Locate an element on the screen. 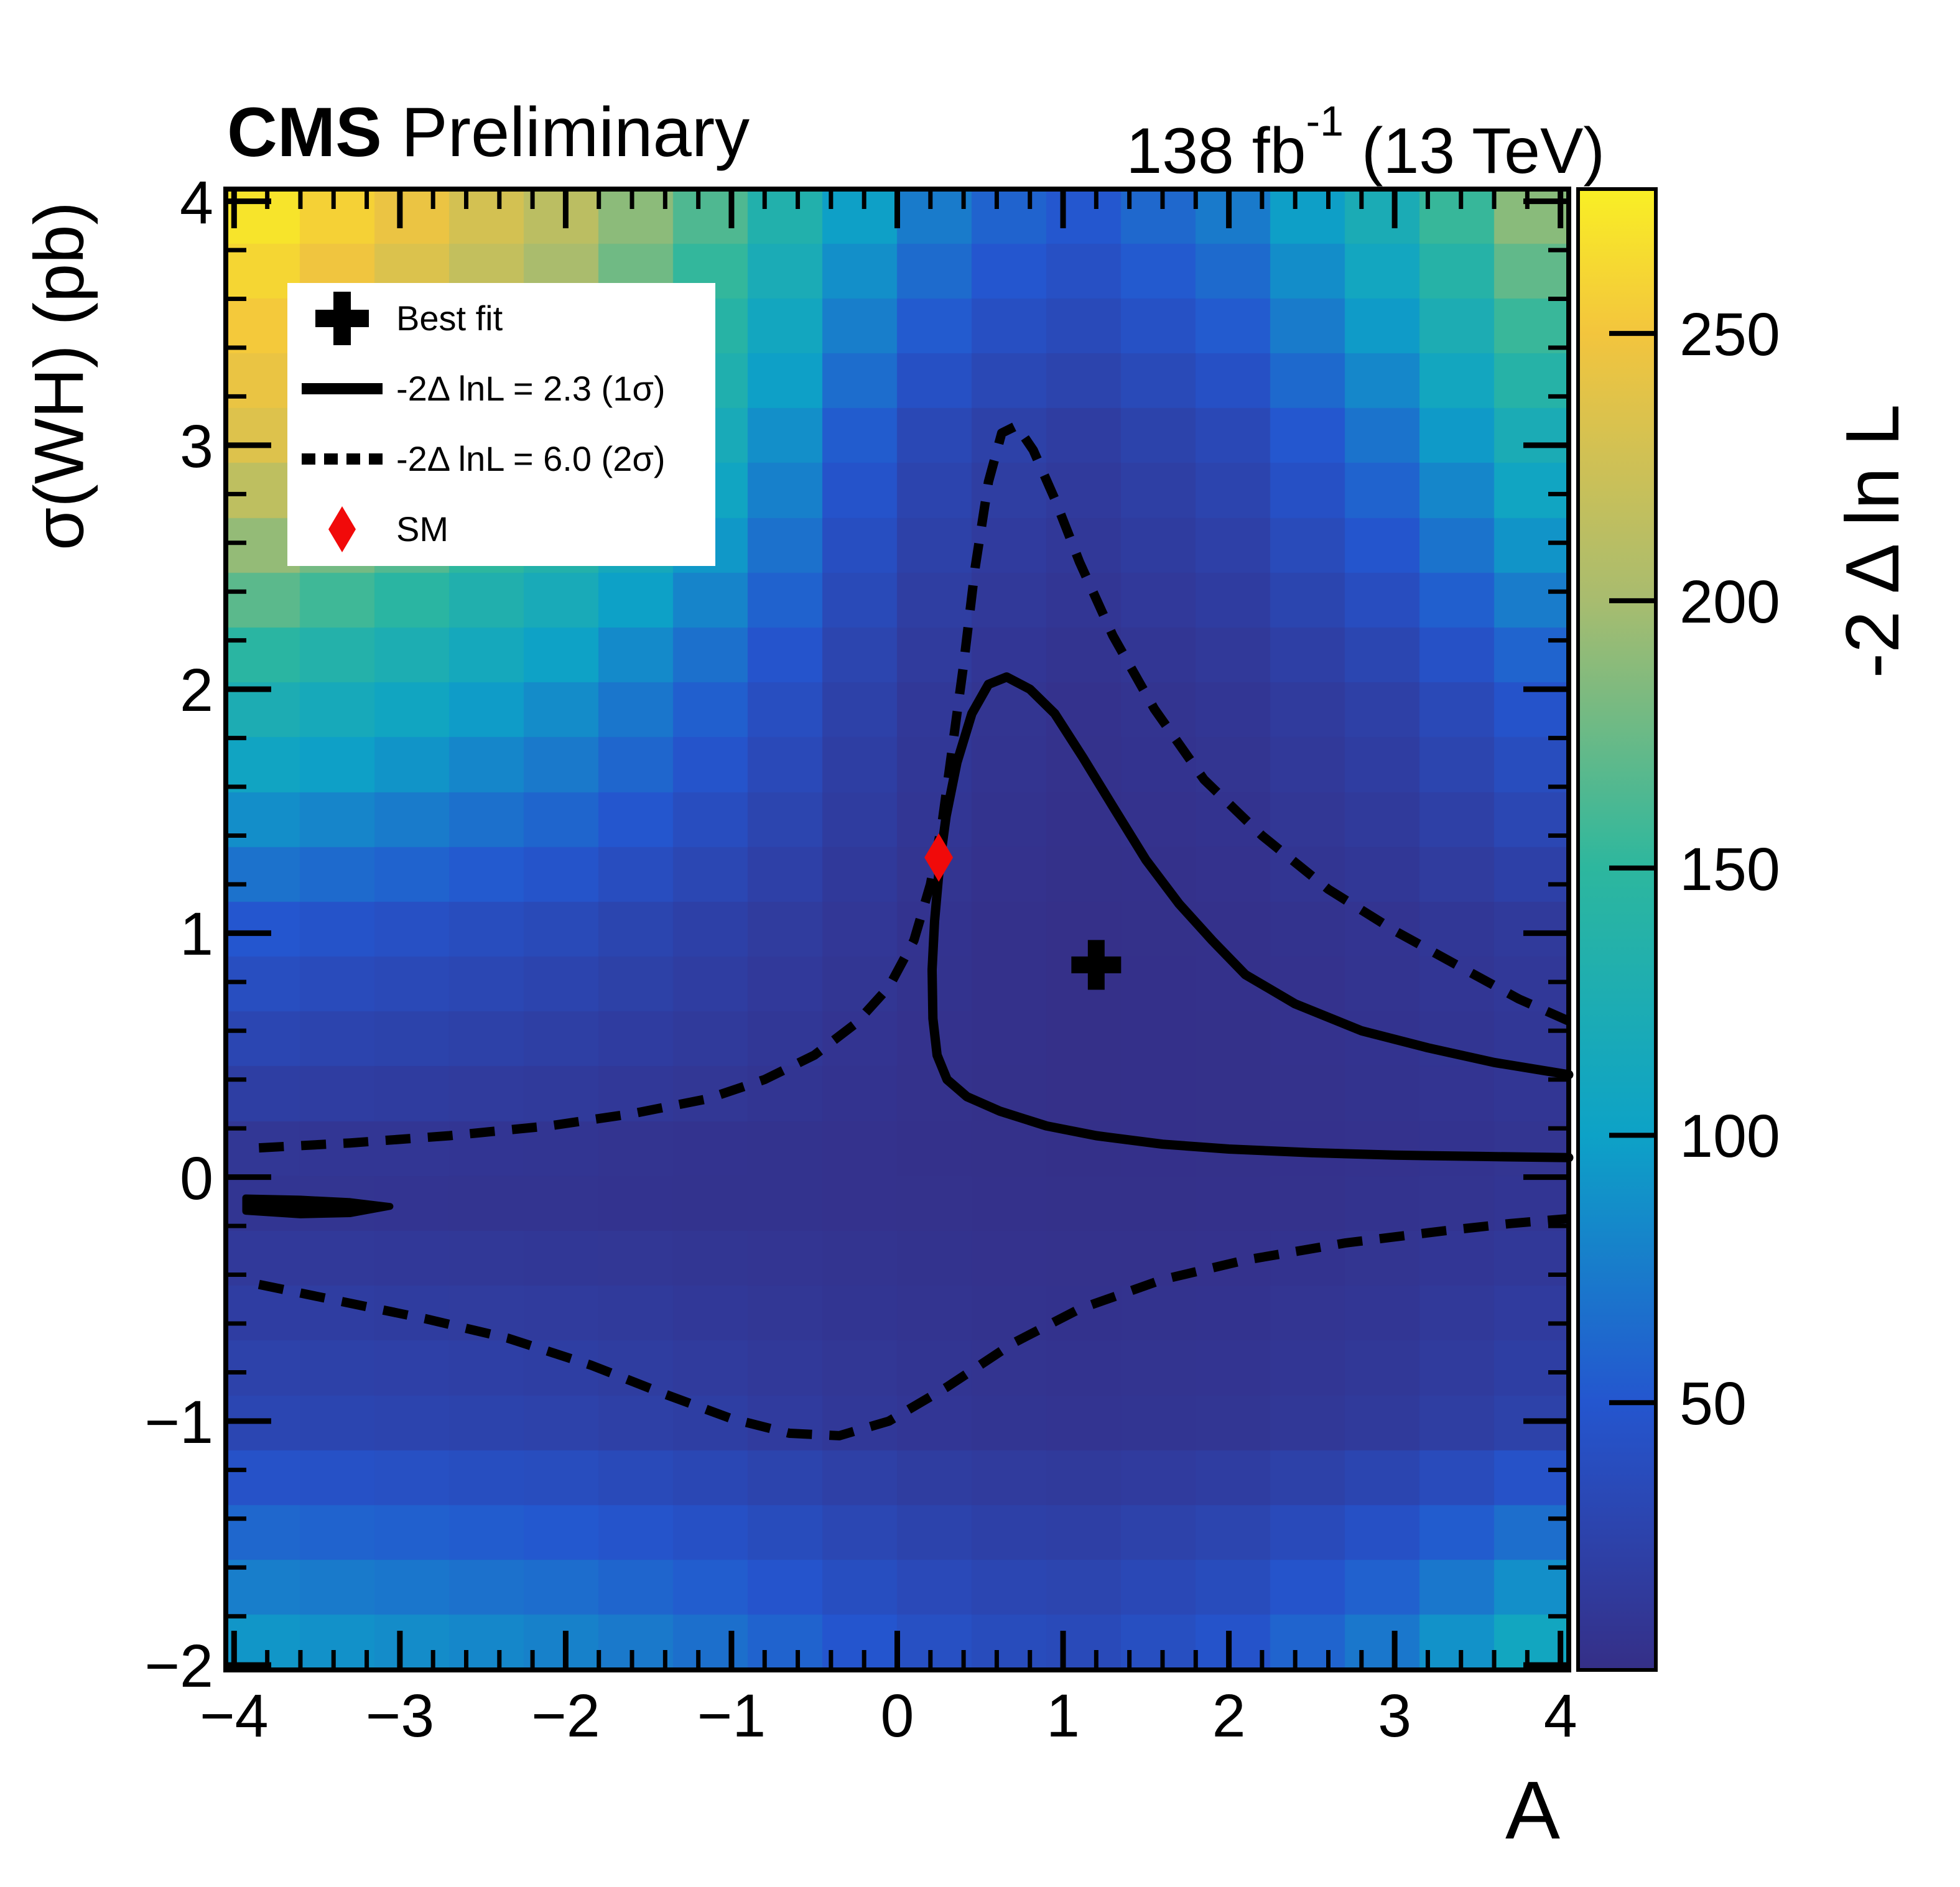 The width and height of the screenshot is (1960, 1887). cms-label: CMS is located at coordinates (304, 132).